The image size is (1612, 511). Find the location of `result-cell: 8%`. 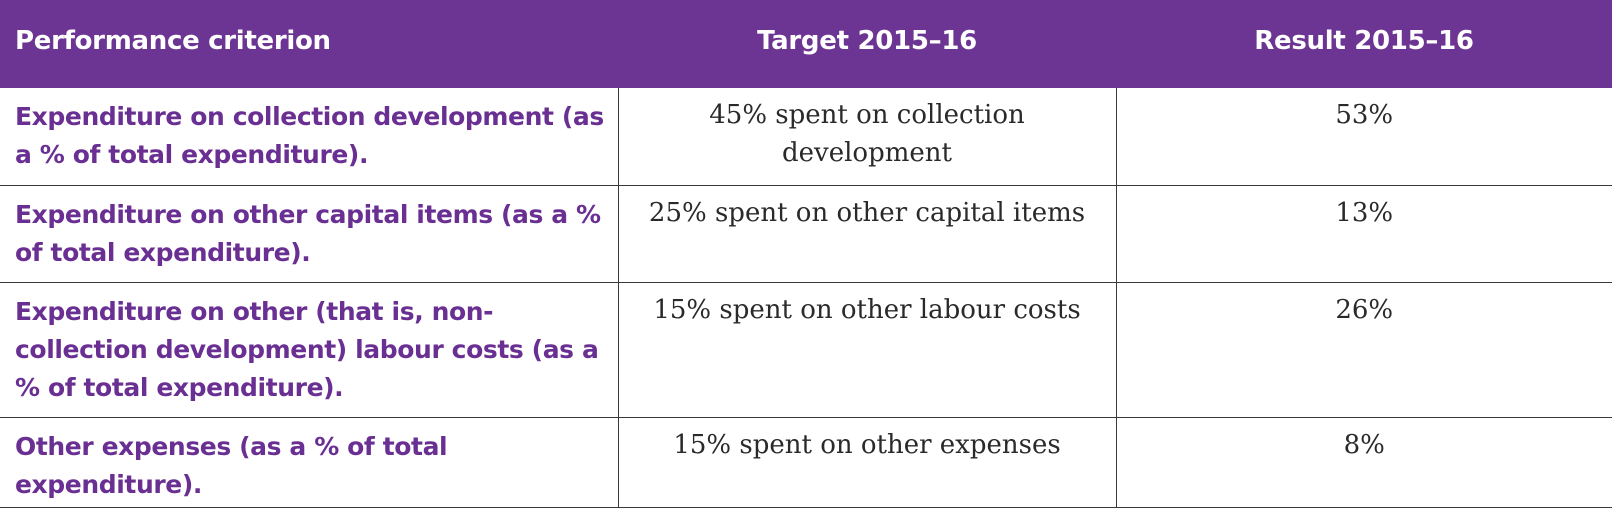

result-cell: 8% is located at coordinates (1363, 462).